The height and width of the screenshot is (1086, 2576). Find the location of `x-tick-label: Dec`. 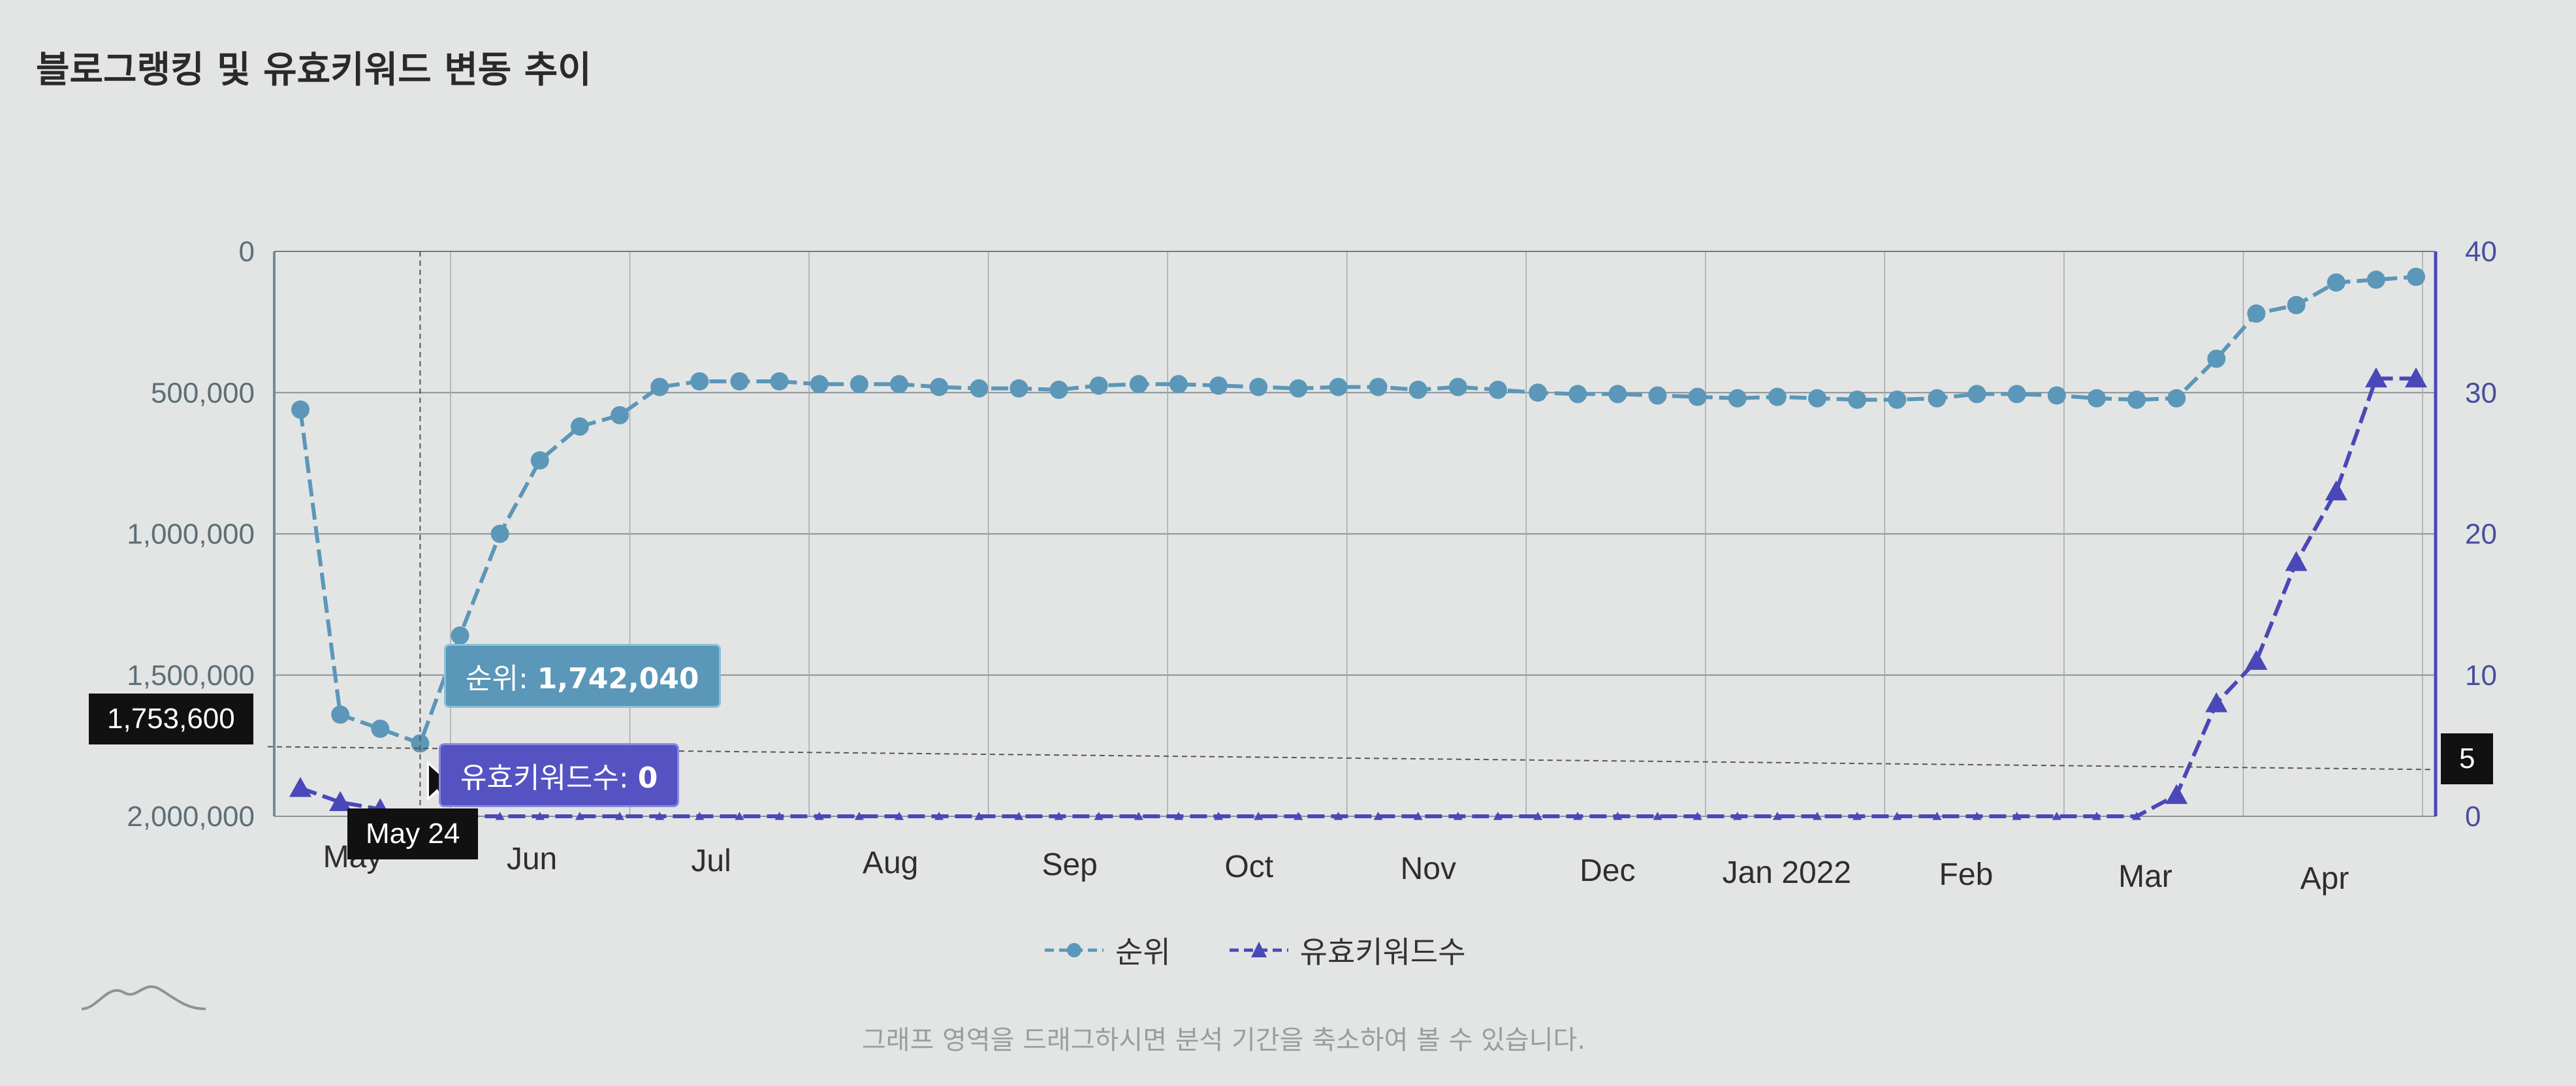

x-tick-label: Dec is located at coordinates (1608, 871).